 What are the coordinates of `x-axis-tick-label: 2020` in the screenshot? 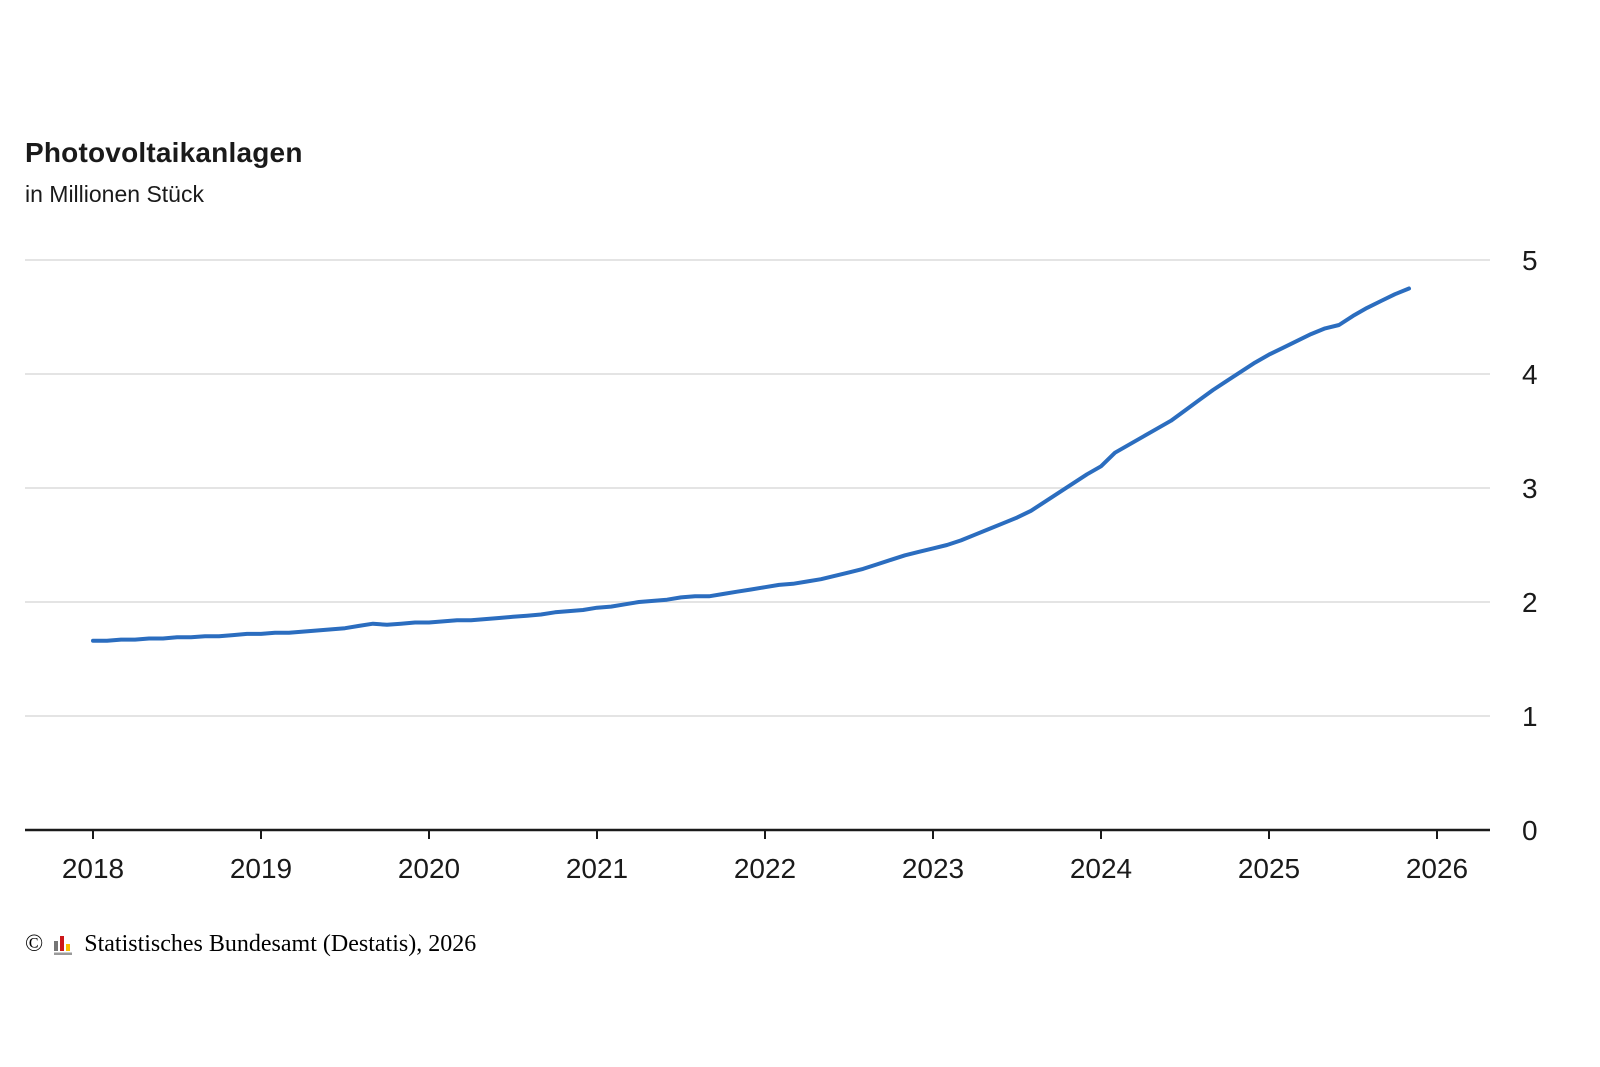 It's located at (429, 868).